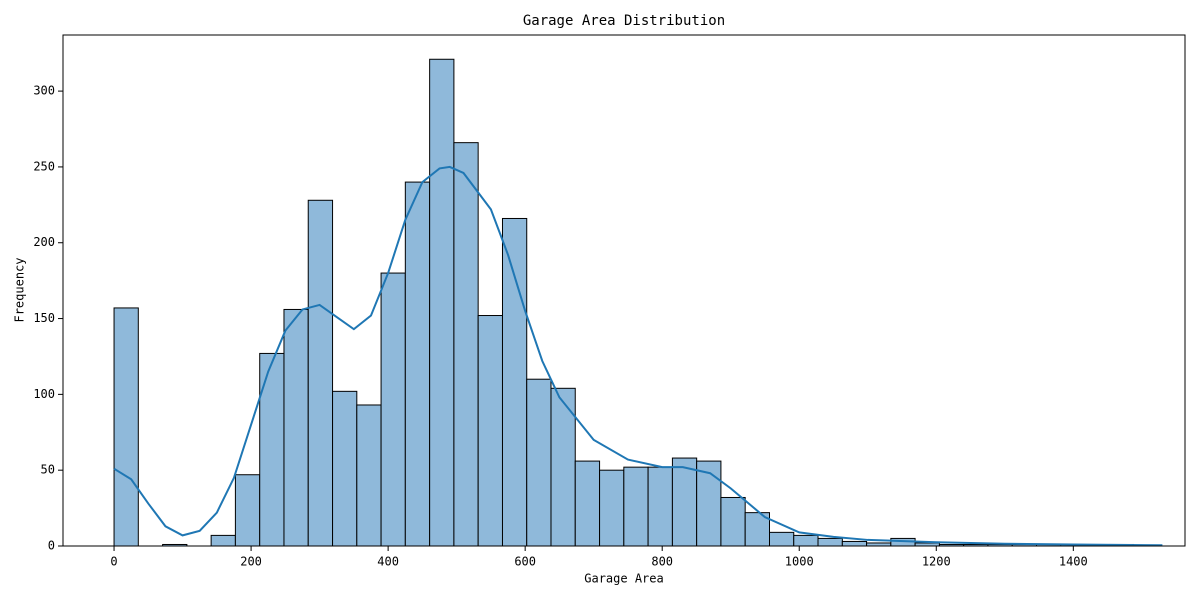 The width and height of the screenshot is (1200, 600). What do you see at coordinates (44, 318) in the screenshot?
I see `y-tick-label: 150` at bounding box center [44, 318].